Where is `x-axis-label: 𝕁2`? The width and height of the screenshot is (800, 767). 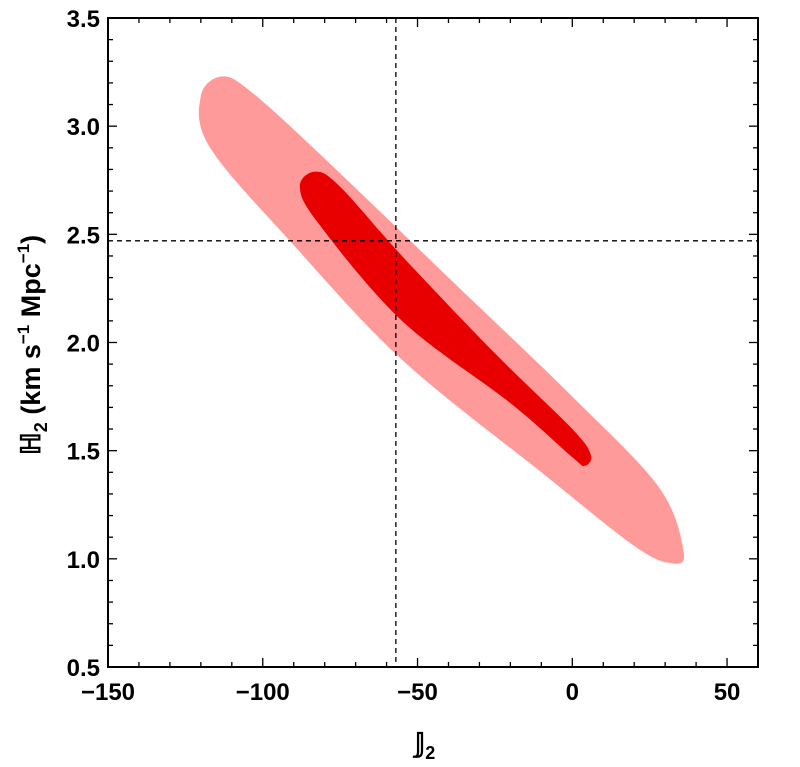 x-axis-label: 𝕁2 is located at coordinates (424, 745).